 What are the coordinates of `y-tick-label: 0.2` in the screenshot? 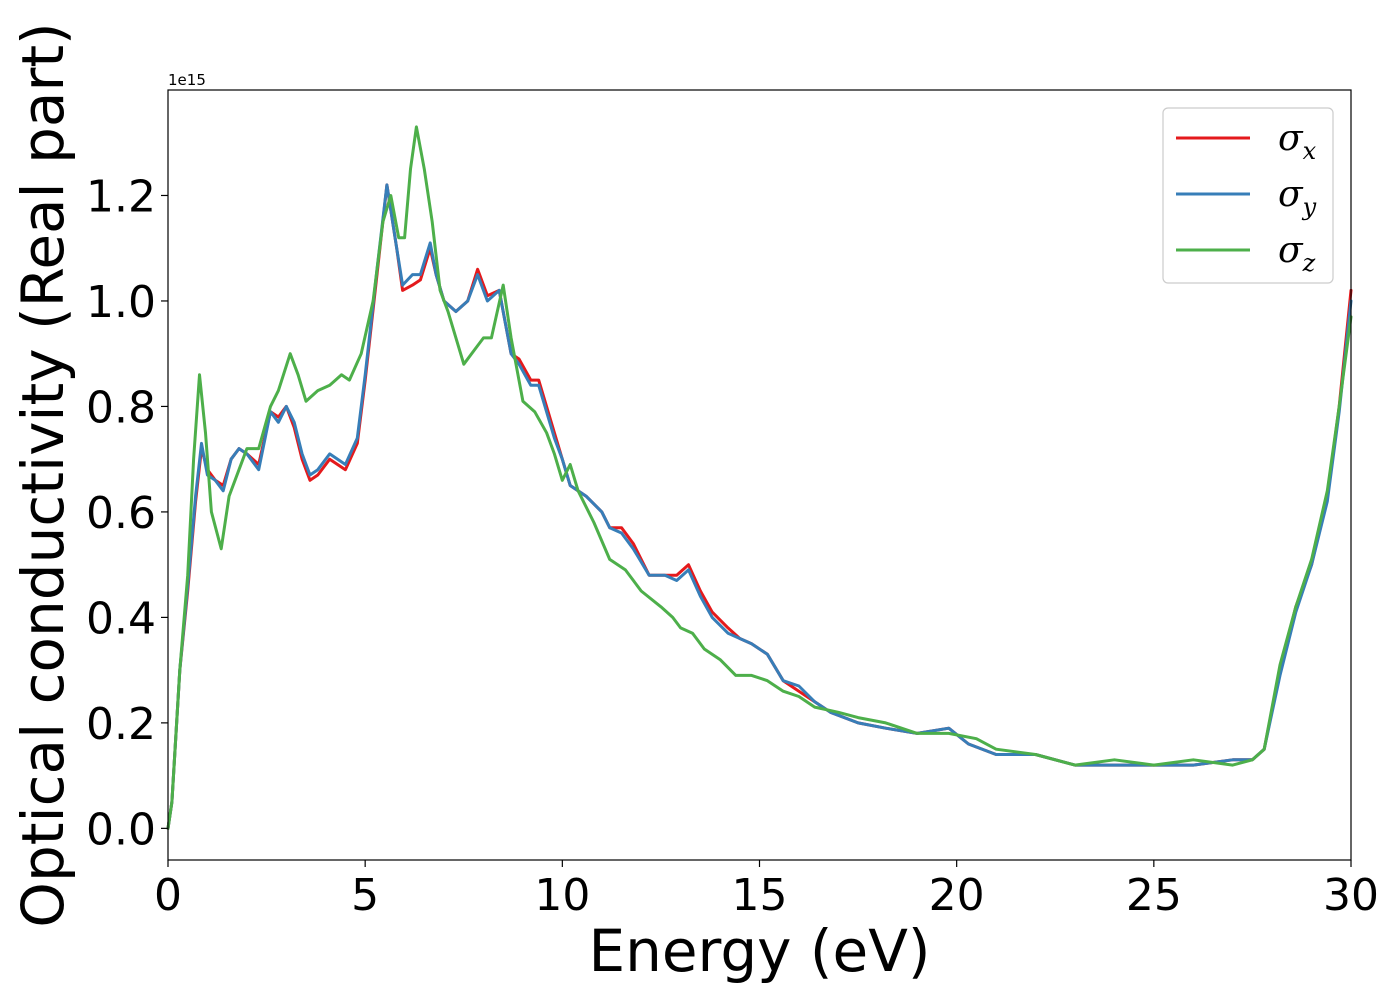 It's located at (121, 724).